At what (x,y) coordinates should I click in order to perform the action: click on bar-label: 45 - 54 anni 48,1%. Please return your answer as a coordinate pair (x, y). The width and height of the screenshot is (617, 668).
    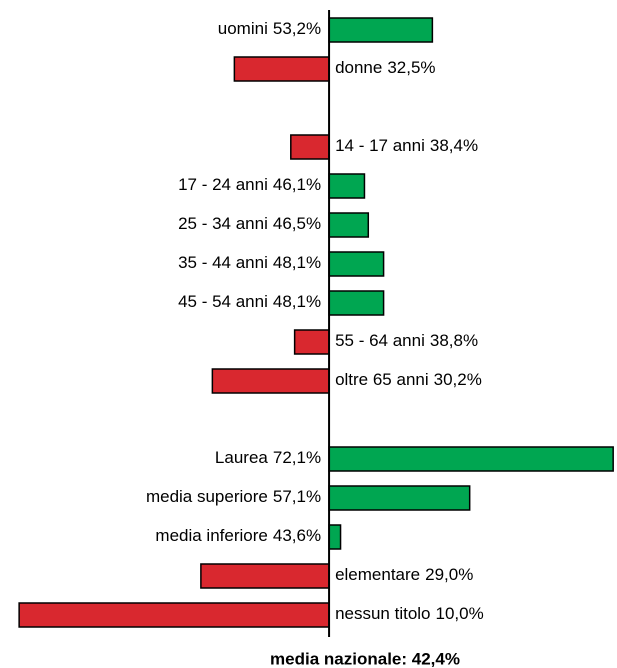
    Looking at the image, I should click on (249, 301).